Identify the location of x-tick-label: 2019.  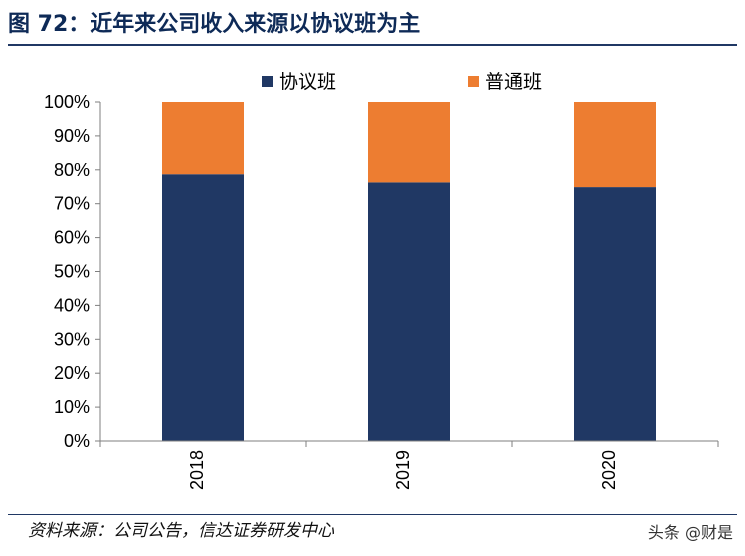
(403, 470).